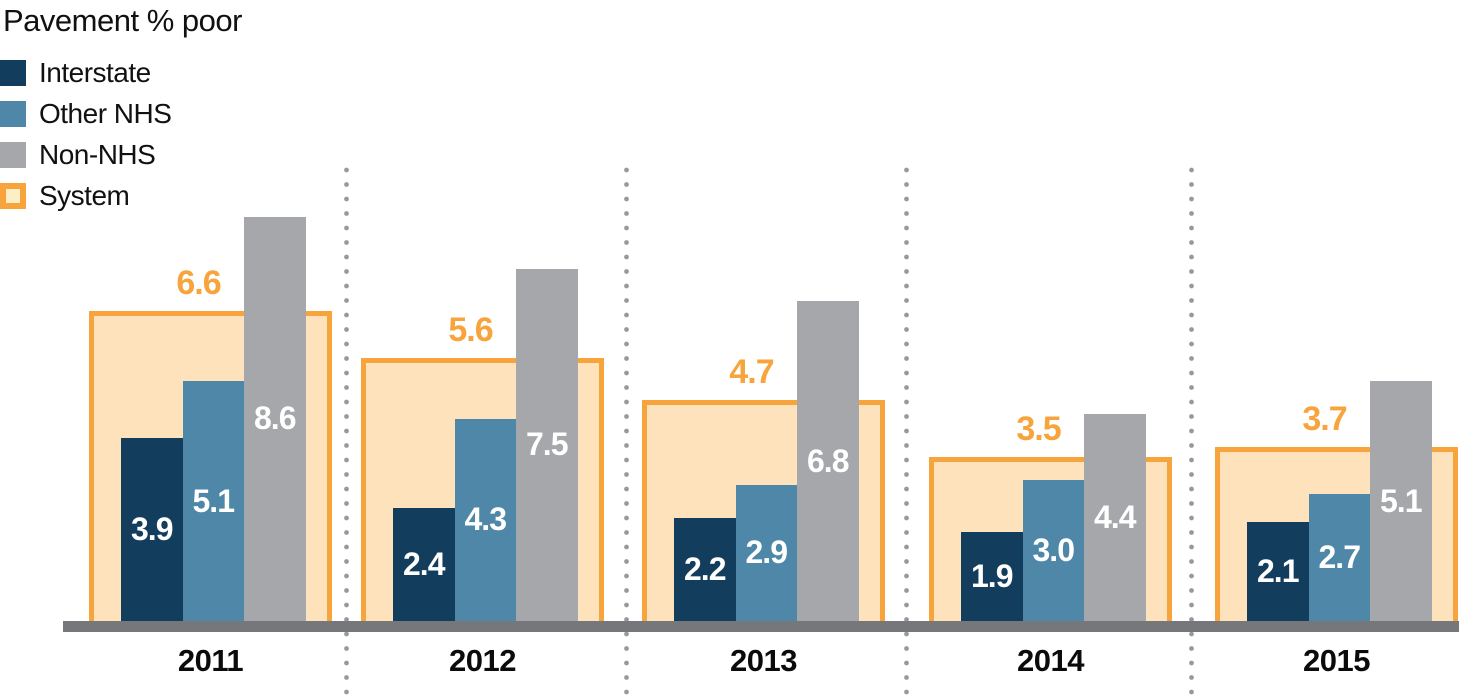 Image resolution: width=1459 pixels, height=700 pixels. I want to click on legend-label: Other NHS, so click(105, 113).